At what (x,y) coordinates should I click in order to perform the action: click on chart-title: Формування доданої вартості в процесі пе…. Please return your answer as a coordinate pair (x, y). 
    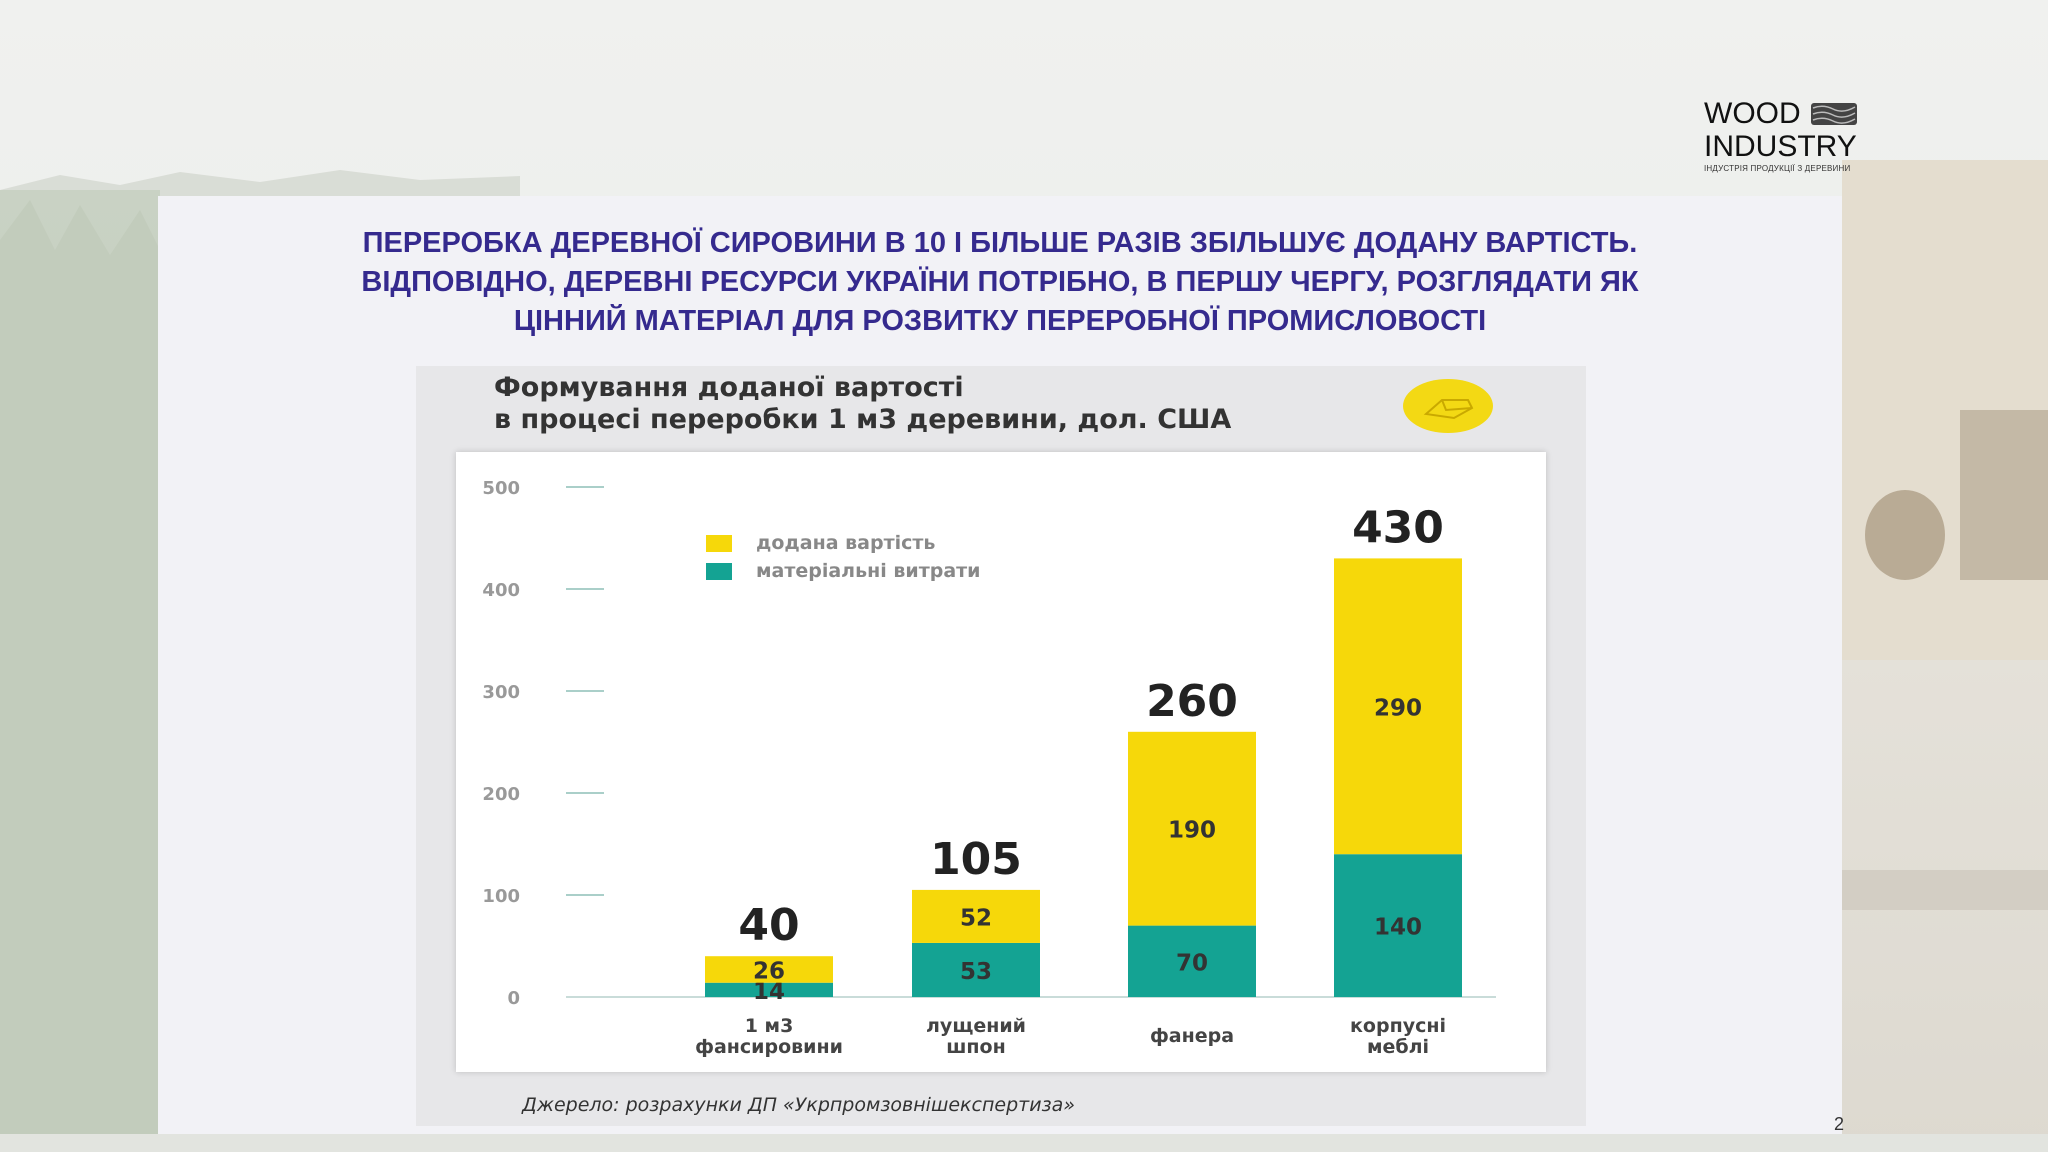
    Looking at the image, I should click on (862, 404).